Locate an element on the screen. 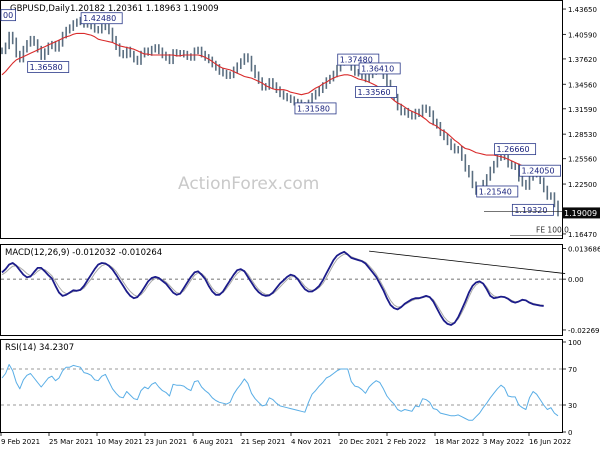 The image size is (600, 454). price-y-tick-label: 1.22500 is located at coordinates (582, 185).